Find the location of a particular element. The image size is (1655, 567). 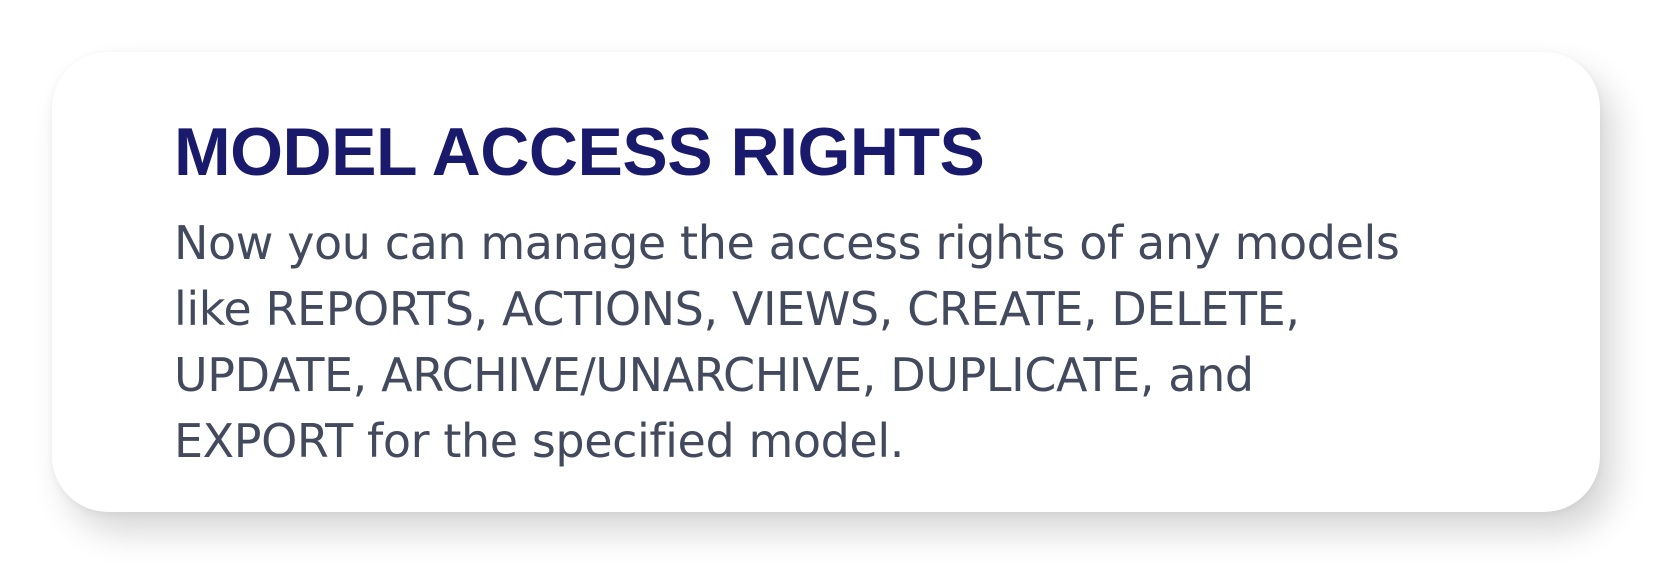

description-line: EXPORT for the specified model. is located at coordinates (539, 441).